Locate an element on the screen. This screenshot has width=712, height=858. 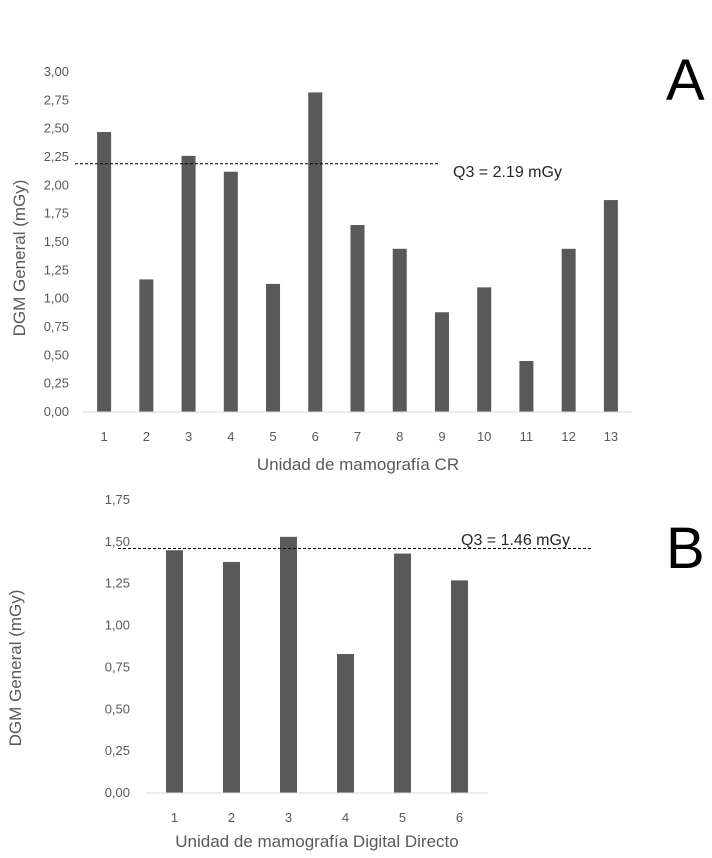
chart-b-y-tick-label: 1,50 is located at coordinates (117, 541).